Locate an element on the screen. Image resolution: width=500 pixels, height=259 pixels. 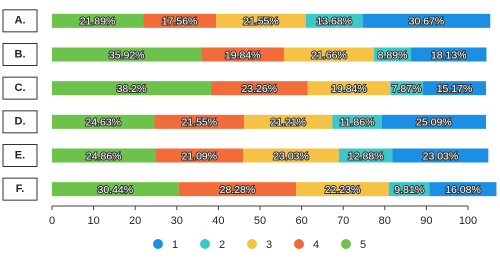
legend-label: 3 is located at coordinates (269, 245).